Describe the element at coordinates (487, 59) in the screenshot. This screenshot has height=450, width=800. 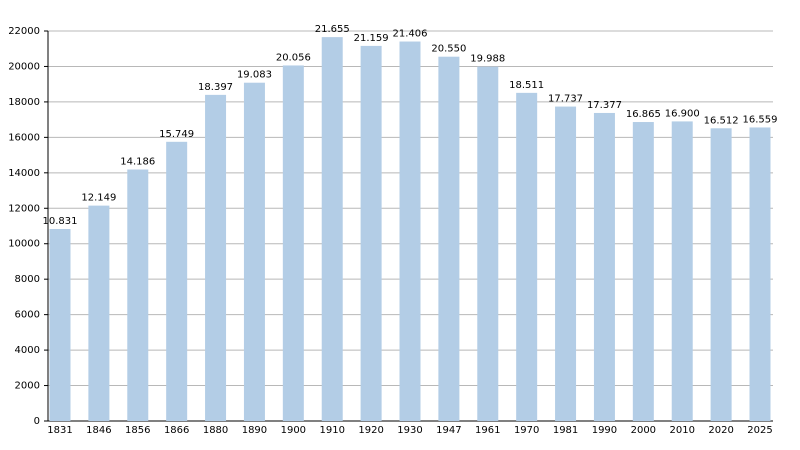
I see `value-label: 19.988` at that location.